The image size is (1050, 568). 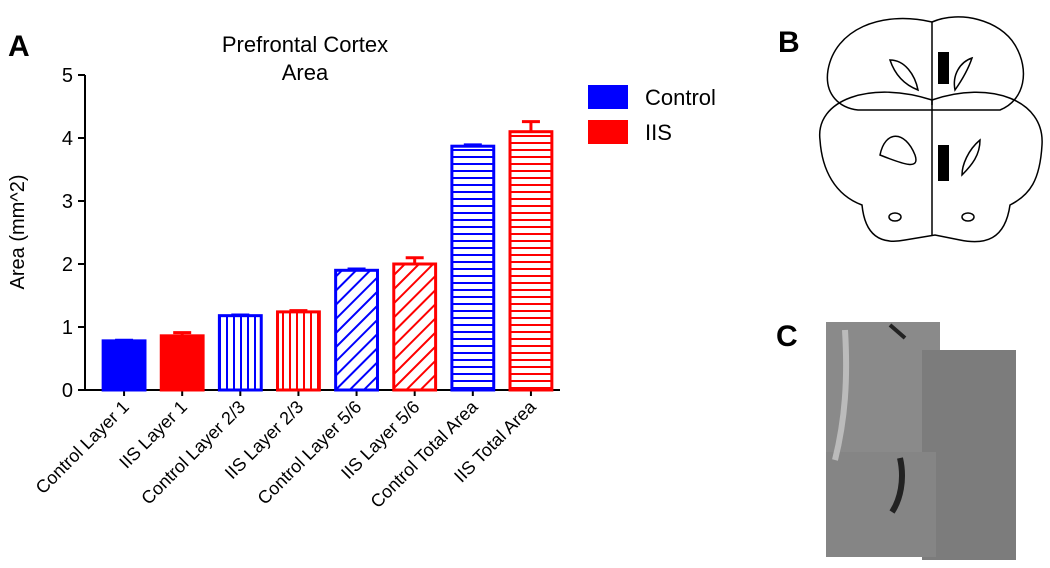 What do you see at coordinates (67, 328) in the screenshot?
I see `y-tick-label: 1` at bounding box center [67, 328].